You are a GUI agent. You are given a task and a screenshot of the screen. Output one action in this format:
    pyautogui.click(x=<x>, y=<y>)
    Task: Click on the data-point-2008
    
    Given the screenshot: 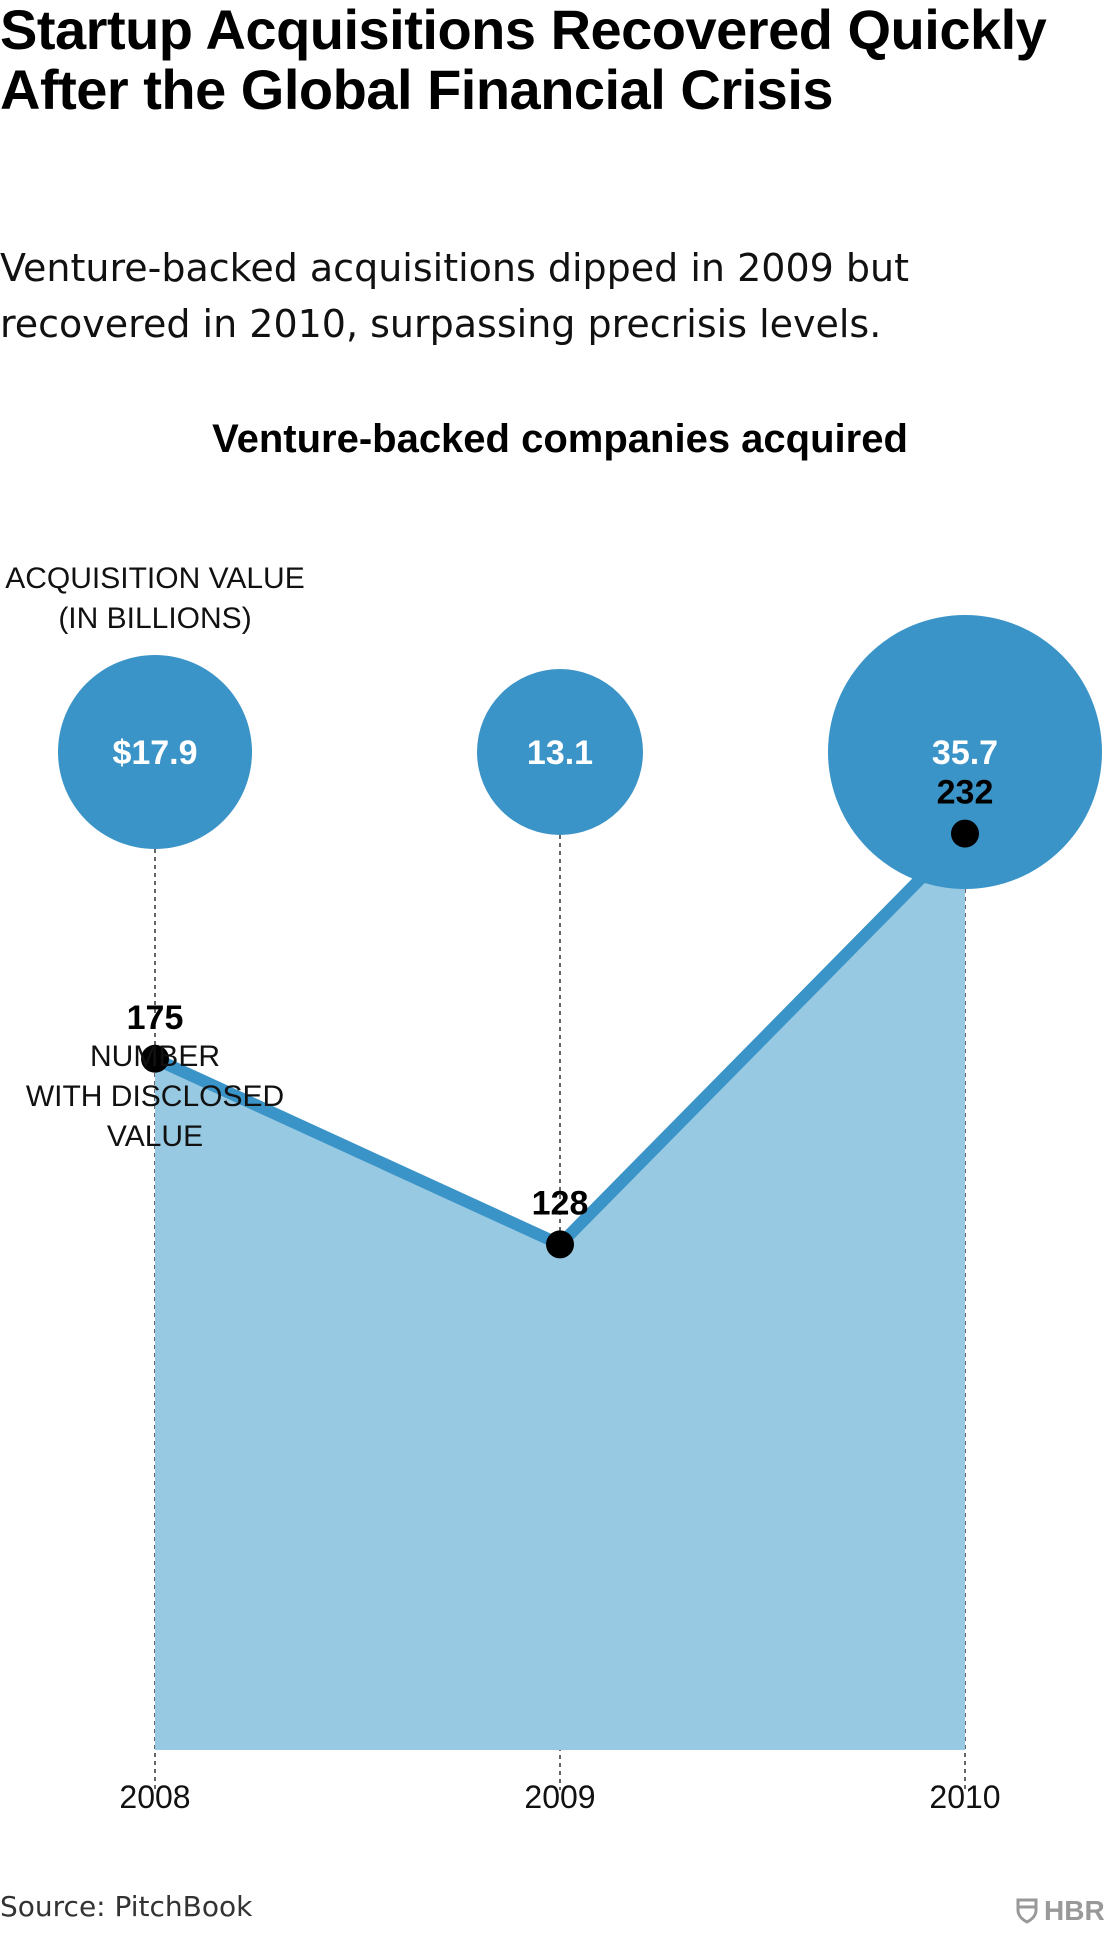 What is the action you would take?
    pyautogui.click(x=155, y=1058)
    